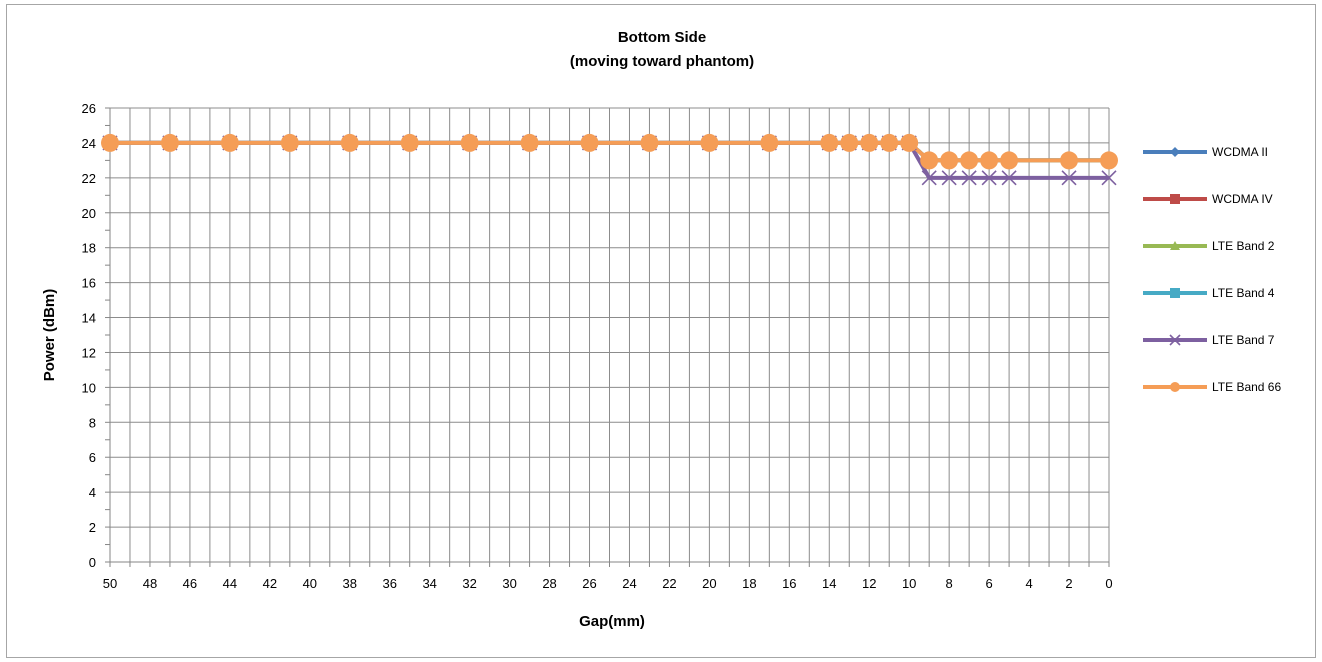  Describe the element at coordinates (270, 583) in the screenshot. I see `x-tick-label: 42` at that location.